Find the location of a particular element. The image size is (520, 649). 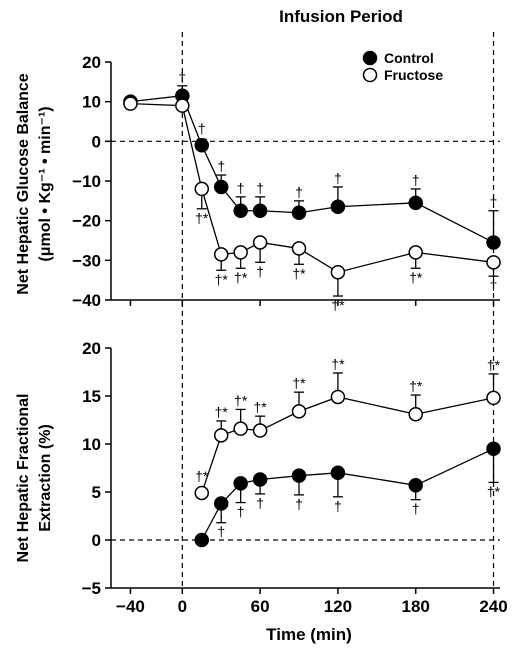

bottom-y-tick-label: 15 is located at coordinates (91, 396).